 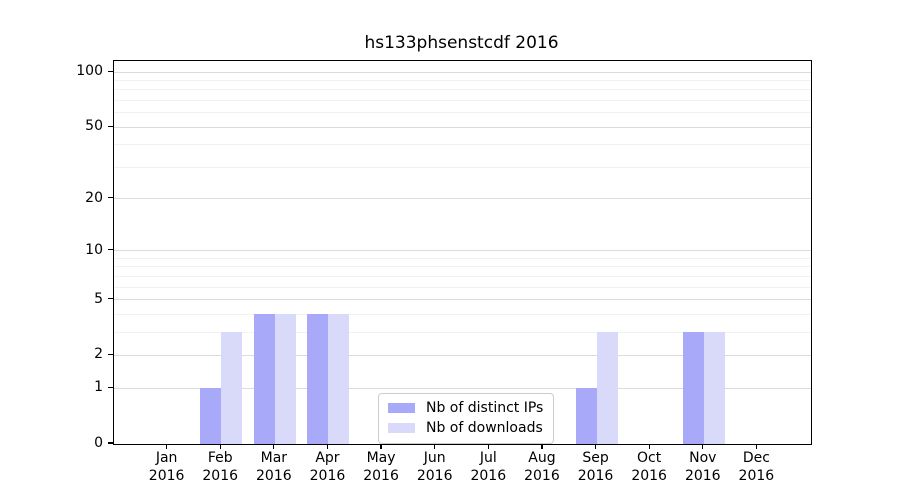 I want to click on x-tick-month: Apr, so click(x=327, y=458).